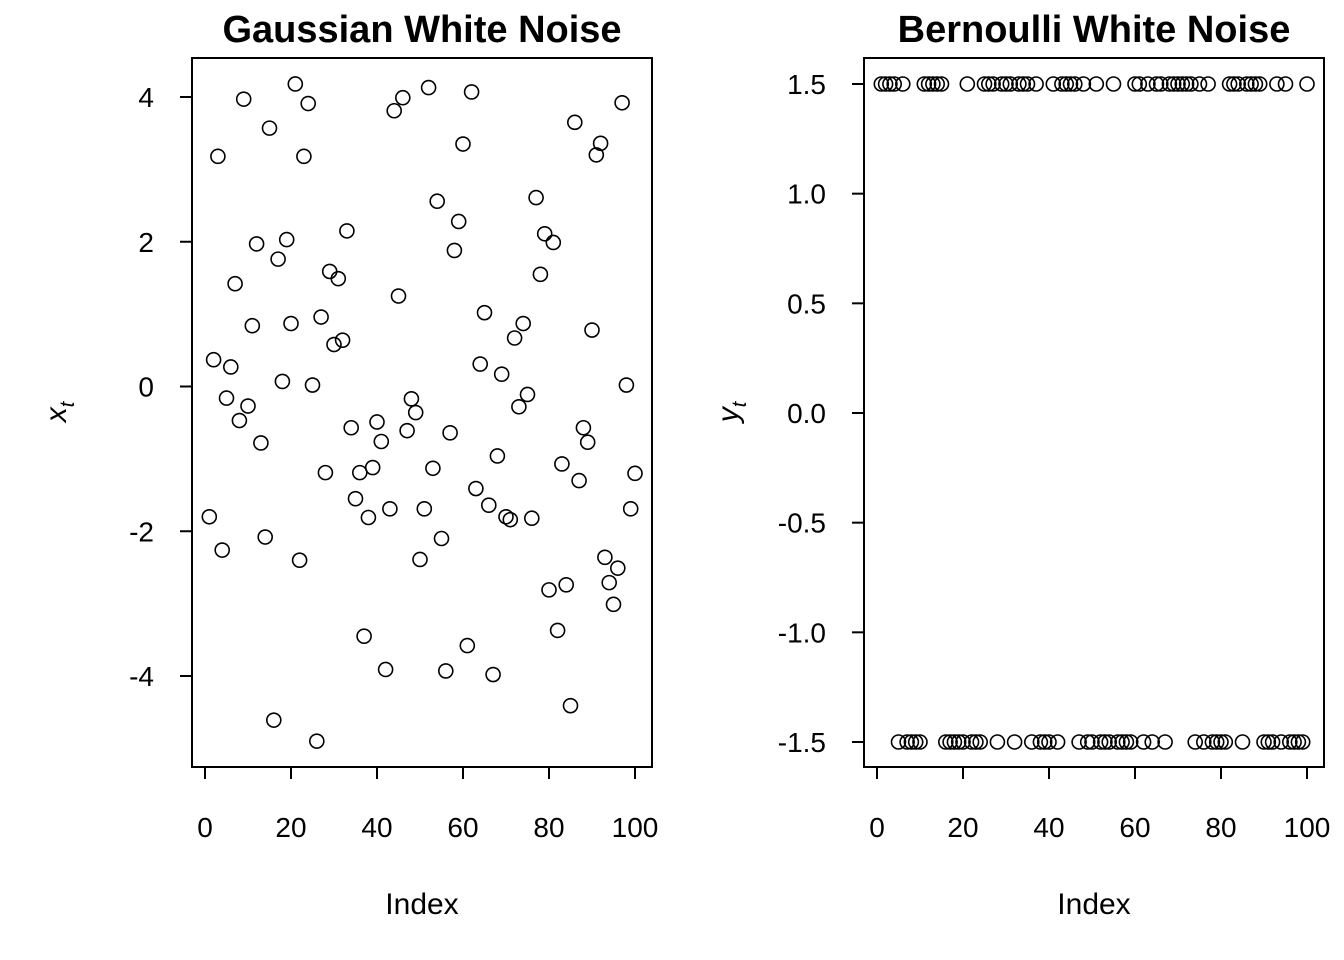  I want to click on y-axis: -4 -2 0 2 4, so click(161, 387).